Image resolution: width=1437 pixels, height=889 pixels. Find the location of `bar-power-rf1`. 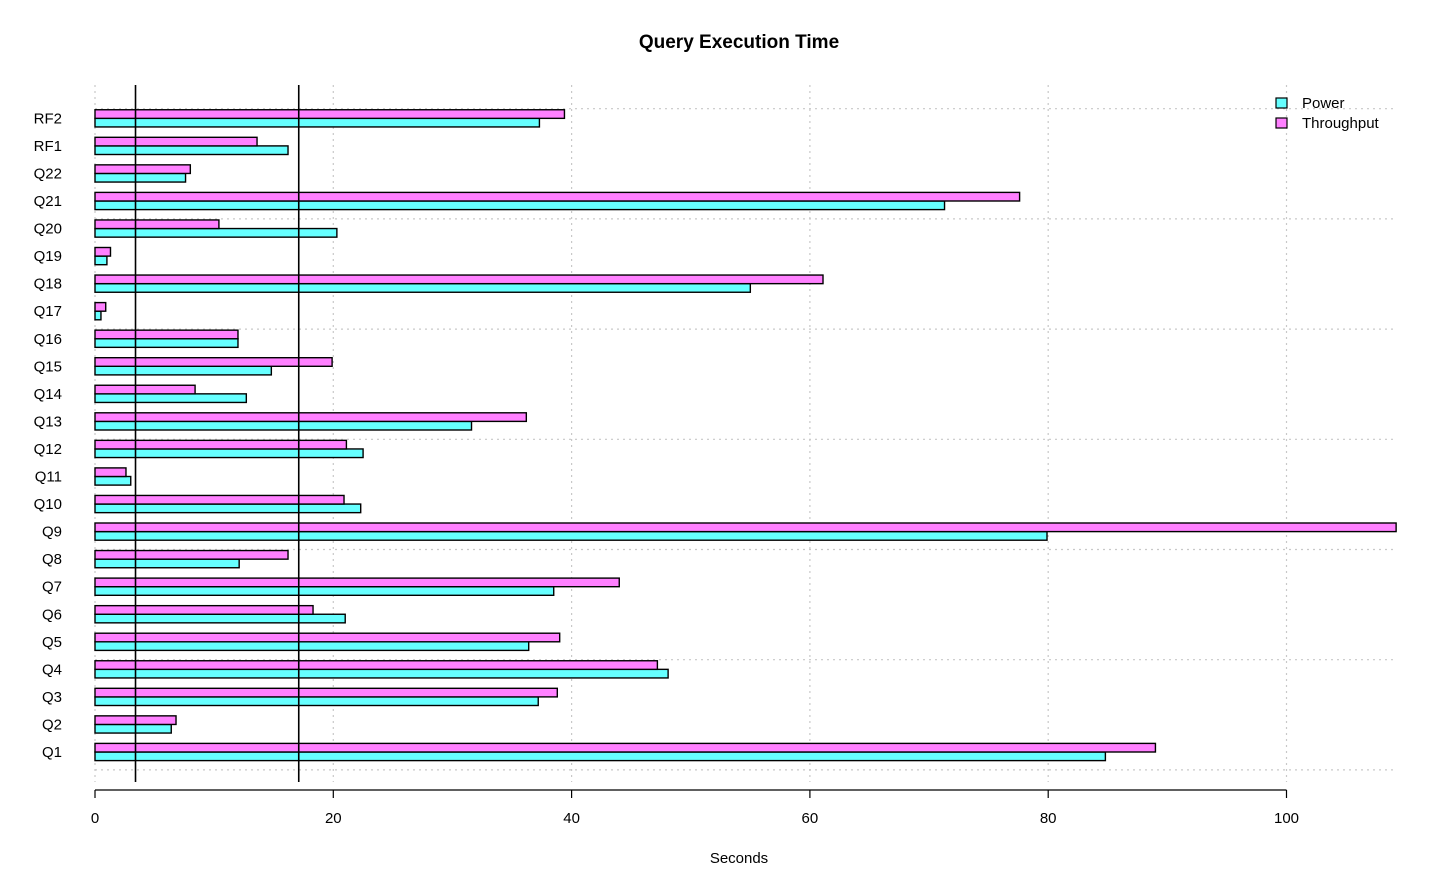

bar-power-rf1 is located at coordinates (191, 150).